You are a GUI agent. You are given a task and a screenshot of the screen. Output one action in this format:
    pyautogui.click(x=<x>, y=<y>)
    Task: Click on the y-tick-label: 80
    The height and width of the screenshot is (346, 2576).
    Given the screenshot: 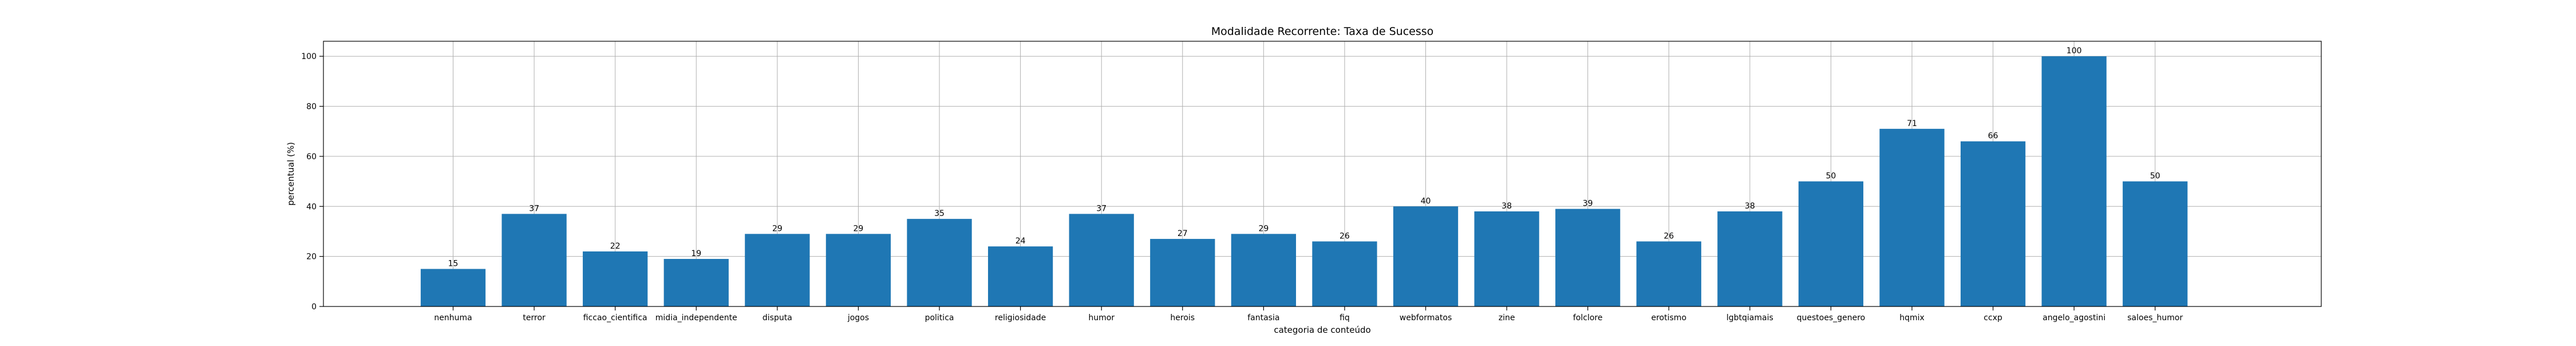 What is the action you would take?
    pyautogui.click(x=311, y=108)
    